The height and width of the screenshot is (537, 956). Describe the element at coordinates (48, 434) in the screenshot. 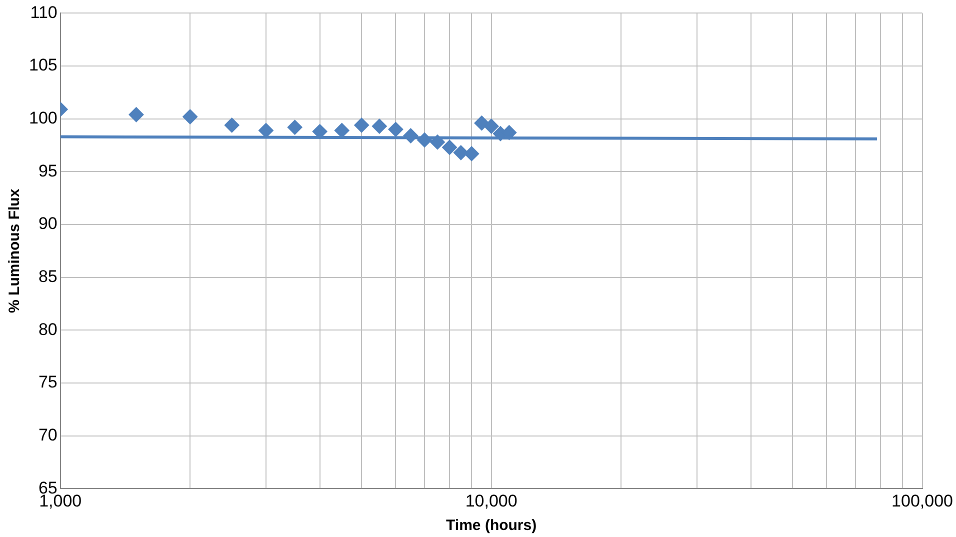

I see `y-tick-label: 70` at that location.